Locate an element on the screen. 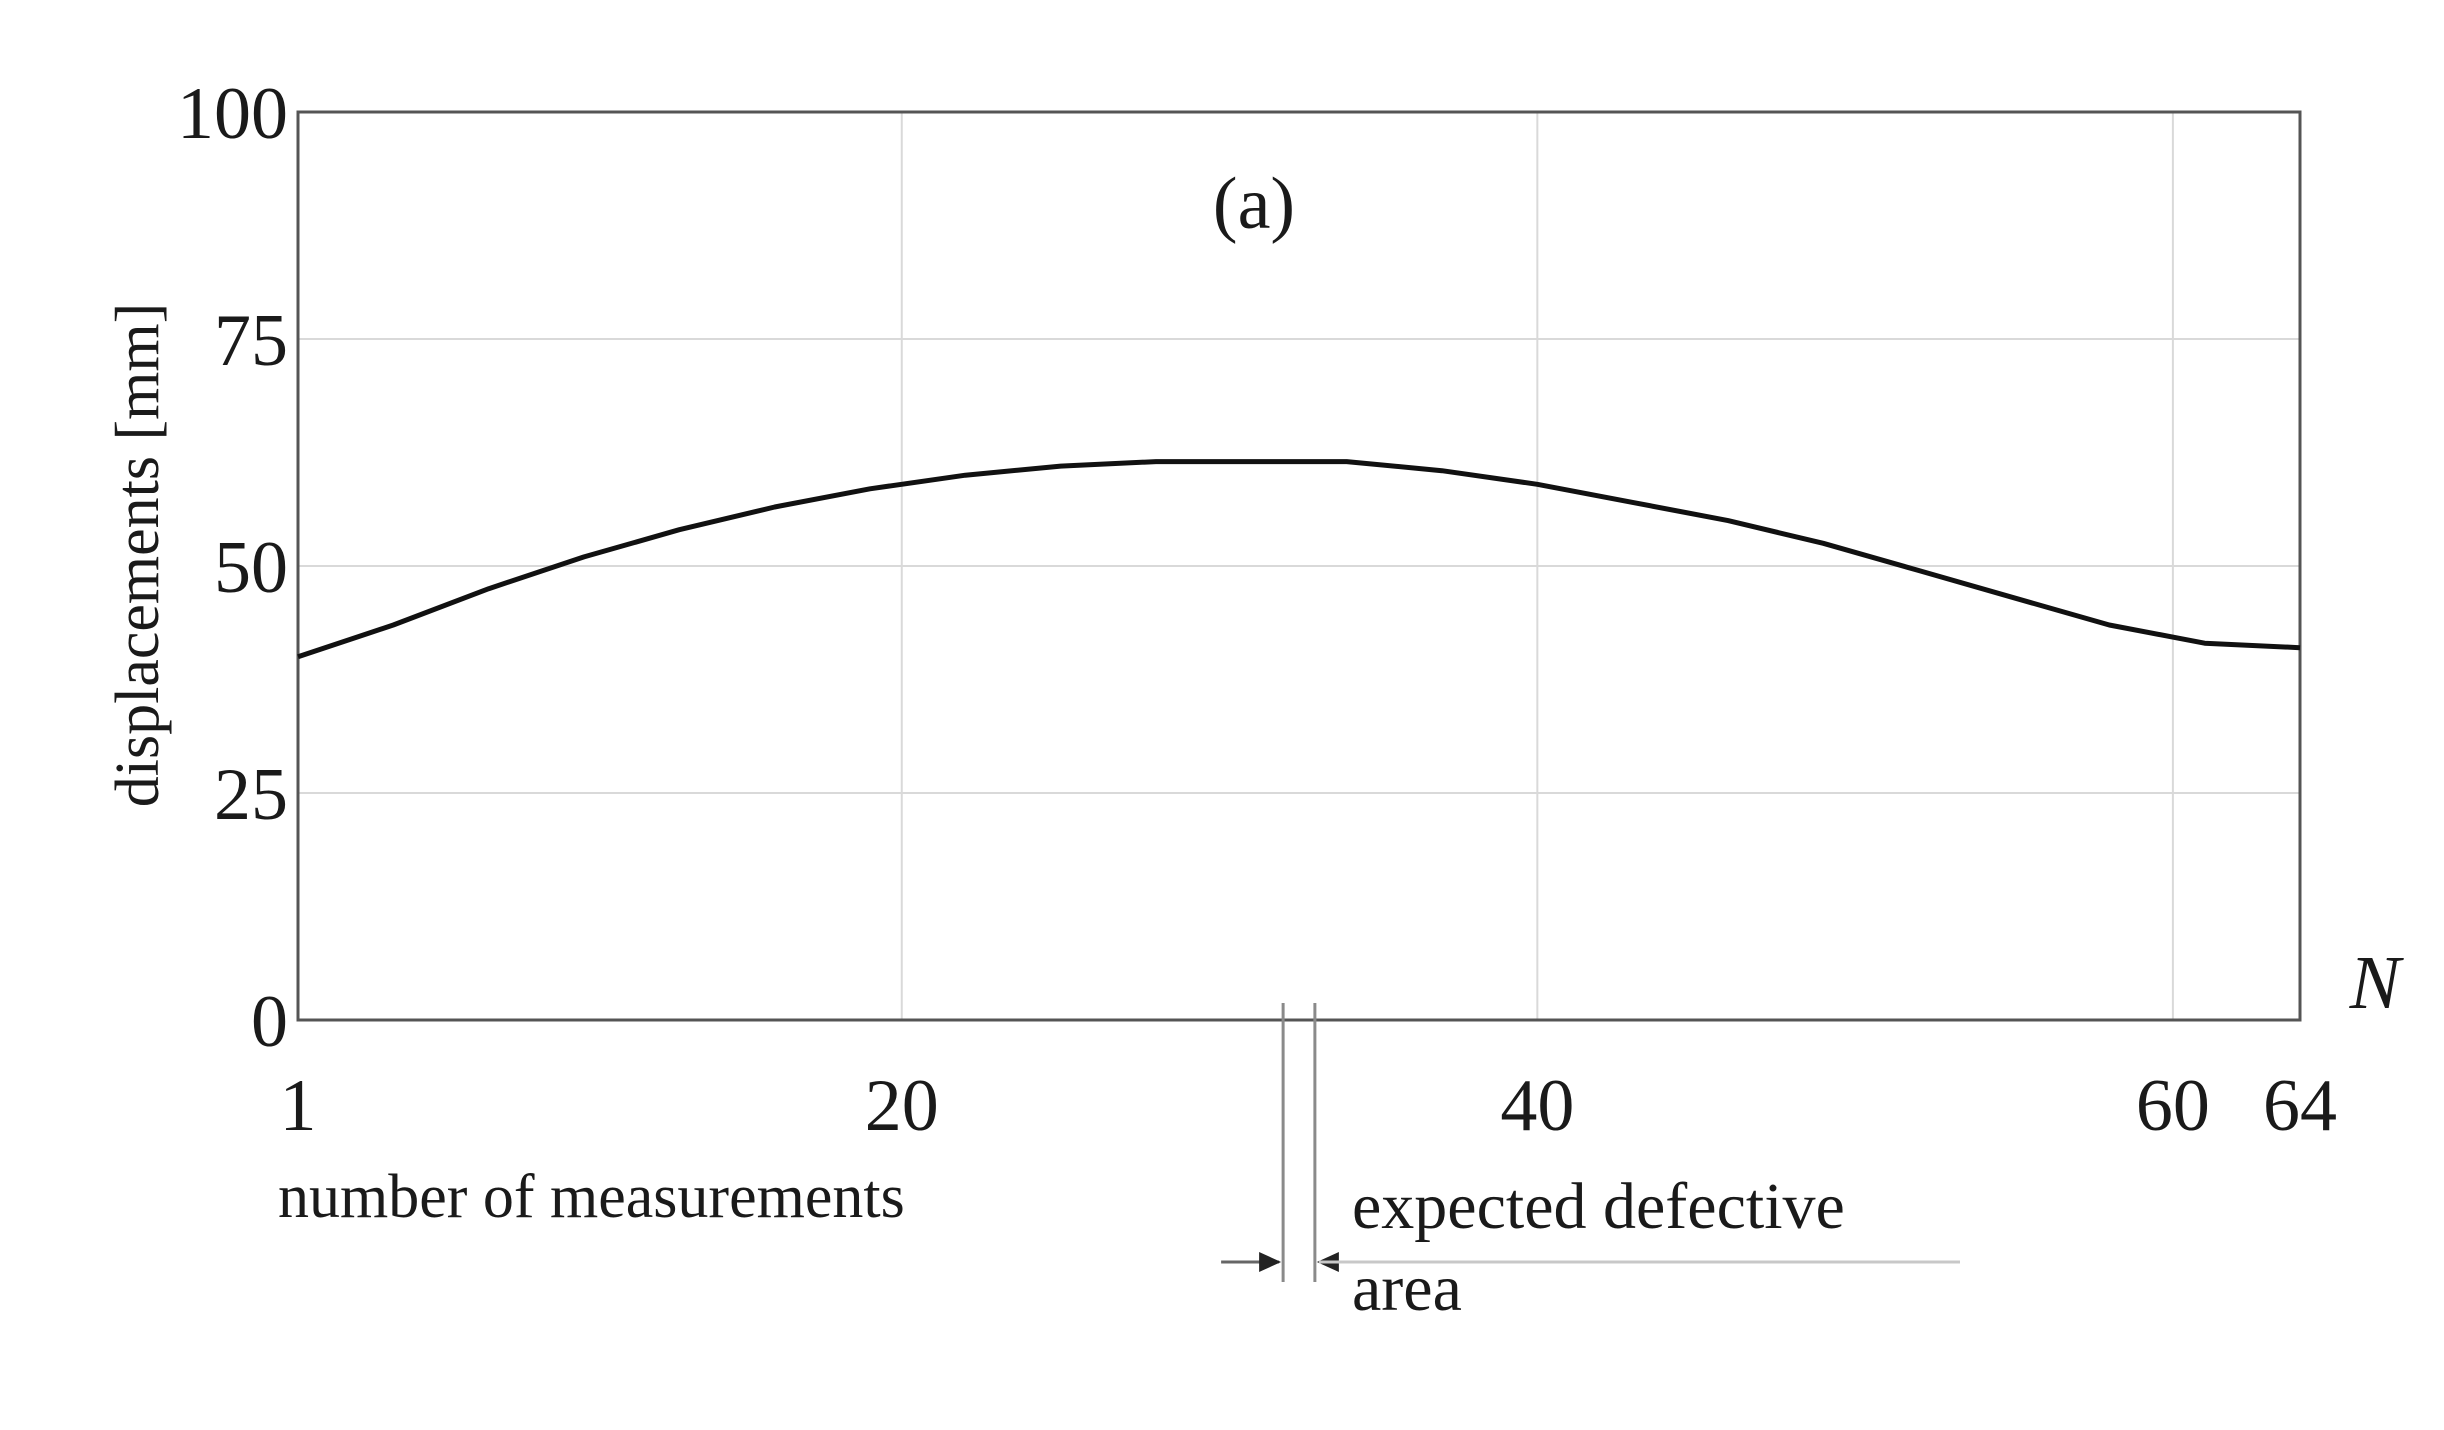 This screenshot has width=2444, height=1430. annotation-text-line1: expected defective is located at coordinates (1598, 1206).